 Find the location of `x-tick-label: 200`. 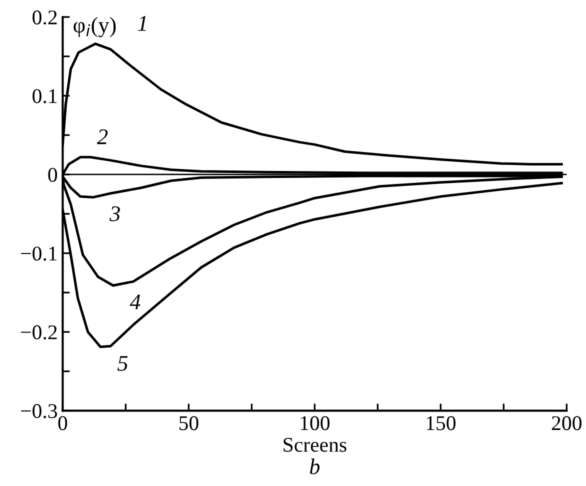

x-tick-label: 200 is located at coordinates (567, 423).